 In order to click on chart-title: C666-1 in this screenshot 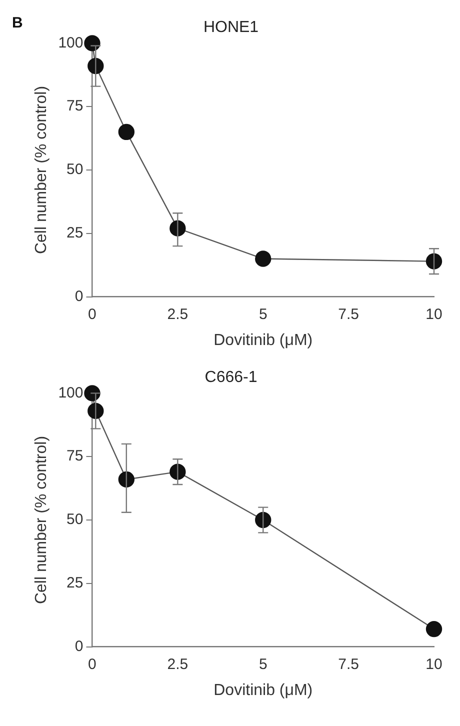, I will do `click(231, 377)`.